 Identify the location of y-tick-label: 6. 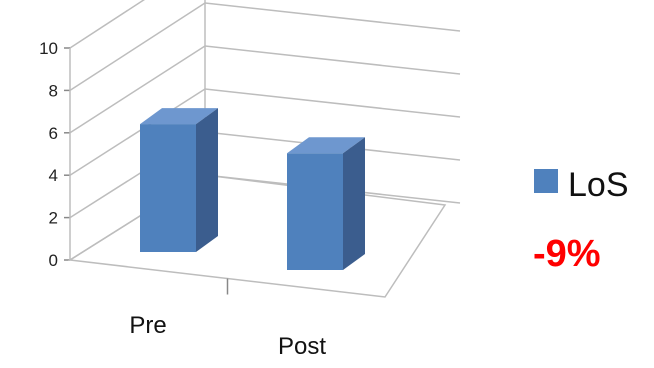
(53, 133).